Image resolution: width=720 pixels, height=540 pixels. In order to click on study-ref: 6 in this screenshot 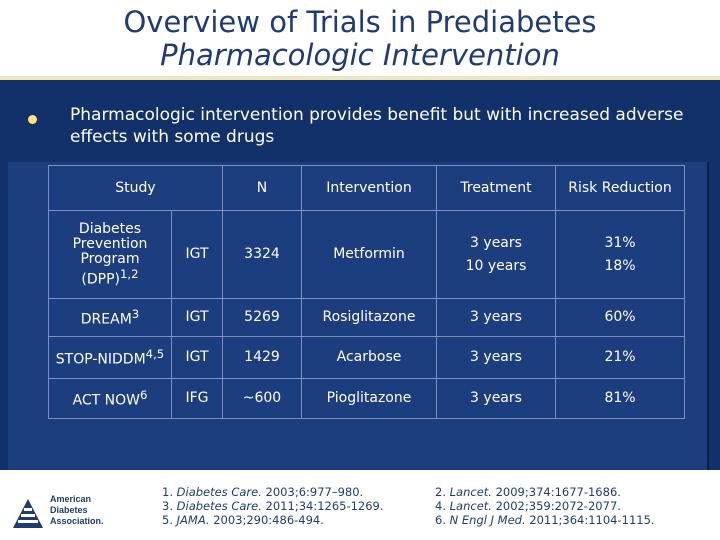, I will do `click(144, 395)`.